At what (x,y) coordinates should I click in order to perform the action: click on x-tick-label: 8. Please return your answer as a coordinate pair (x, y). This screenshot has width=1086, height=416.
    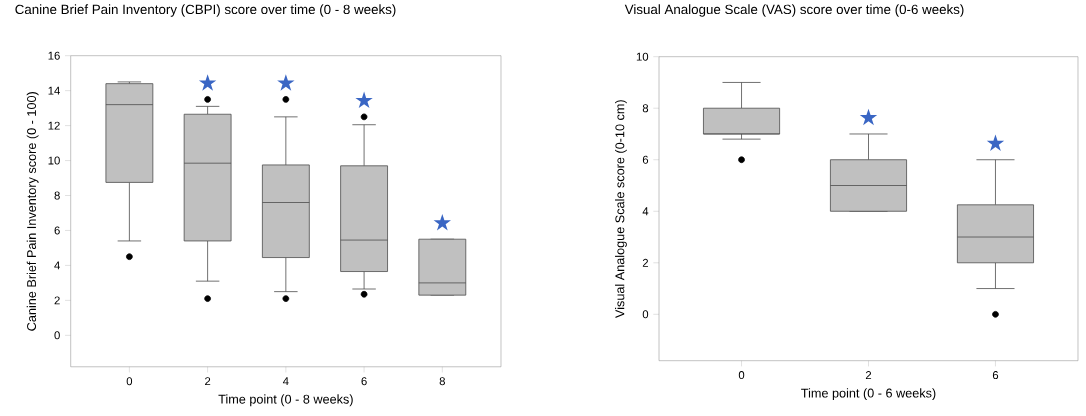
    Looking at the image, I should click on (442, 381).